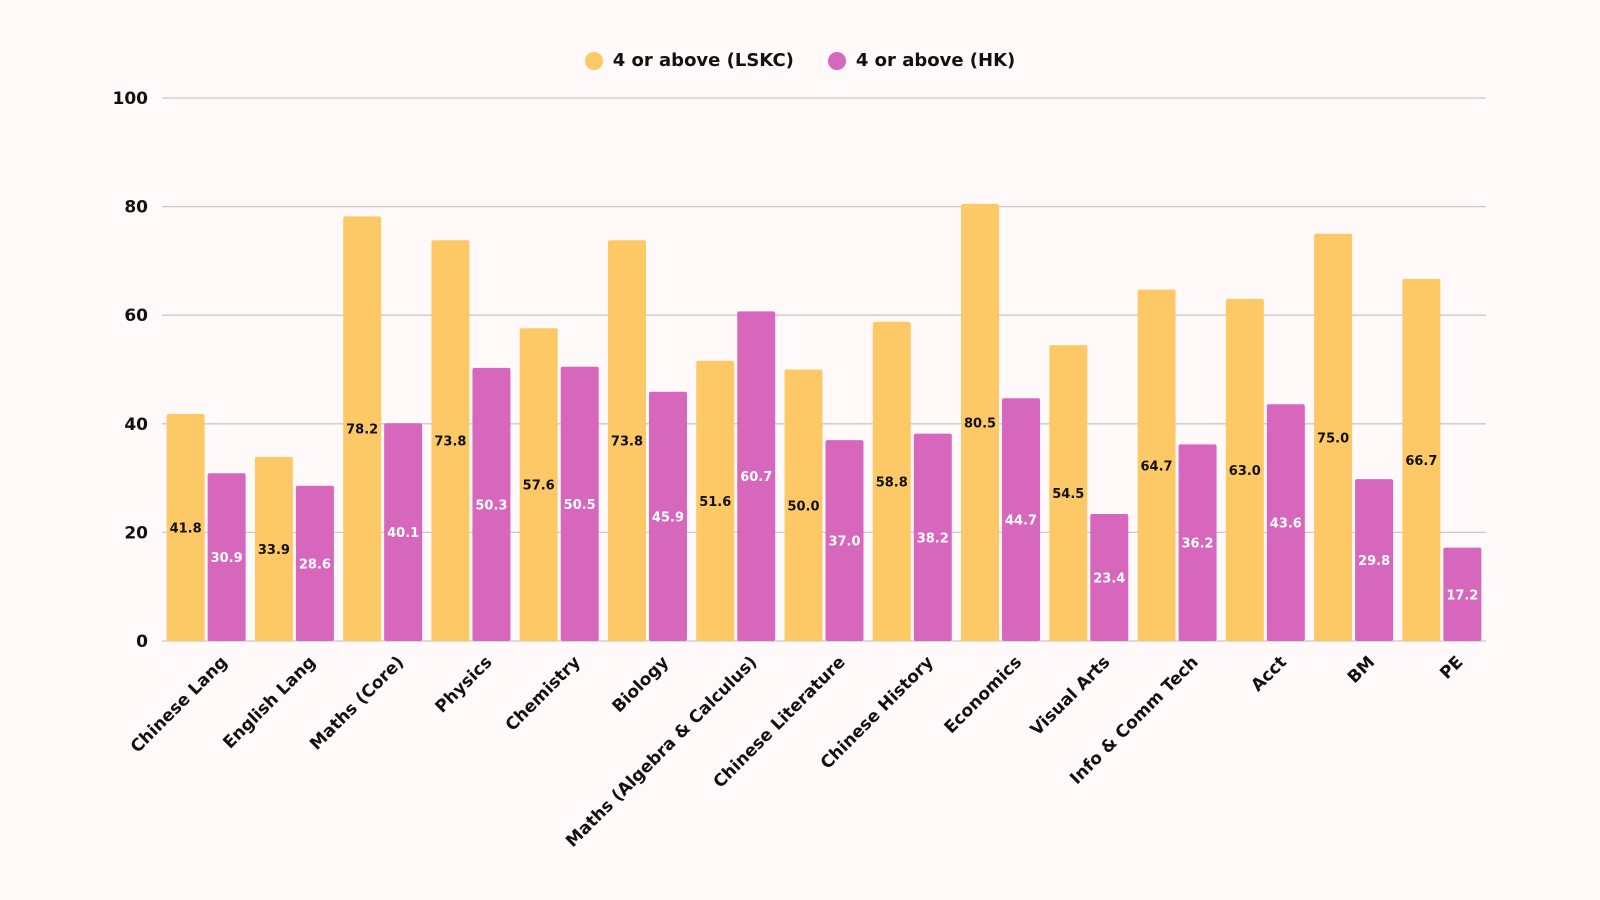  I want to click on data-label: 50.3, so click(491, 505).